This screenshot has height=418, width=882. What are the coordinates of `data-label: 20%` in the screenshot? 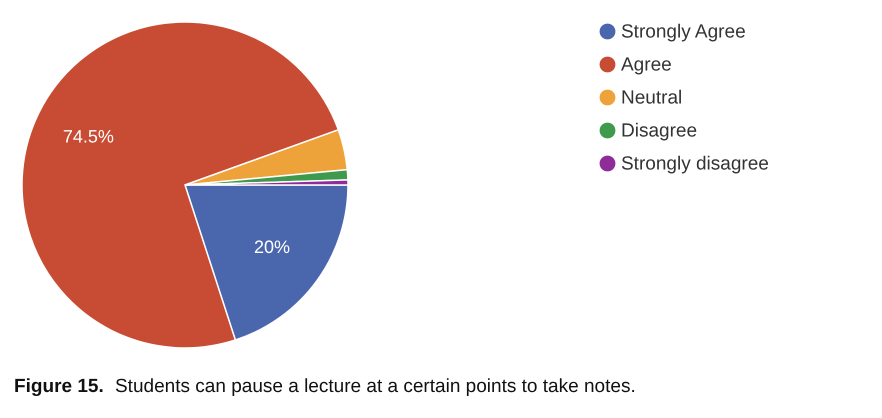 It's located at (272, 247).